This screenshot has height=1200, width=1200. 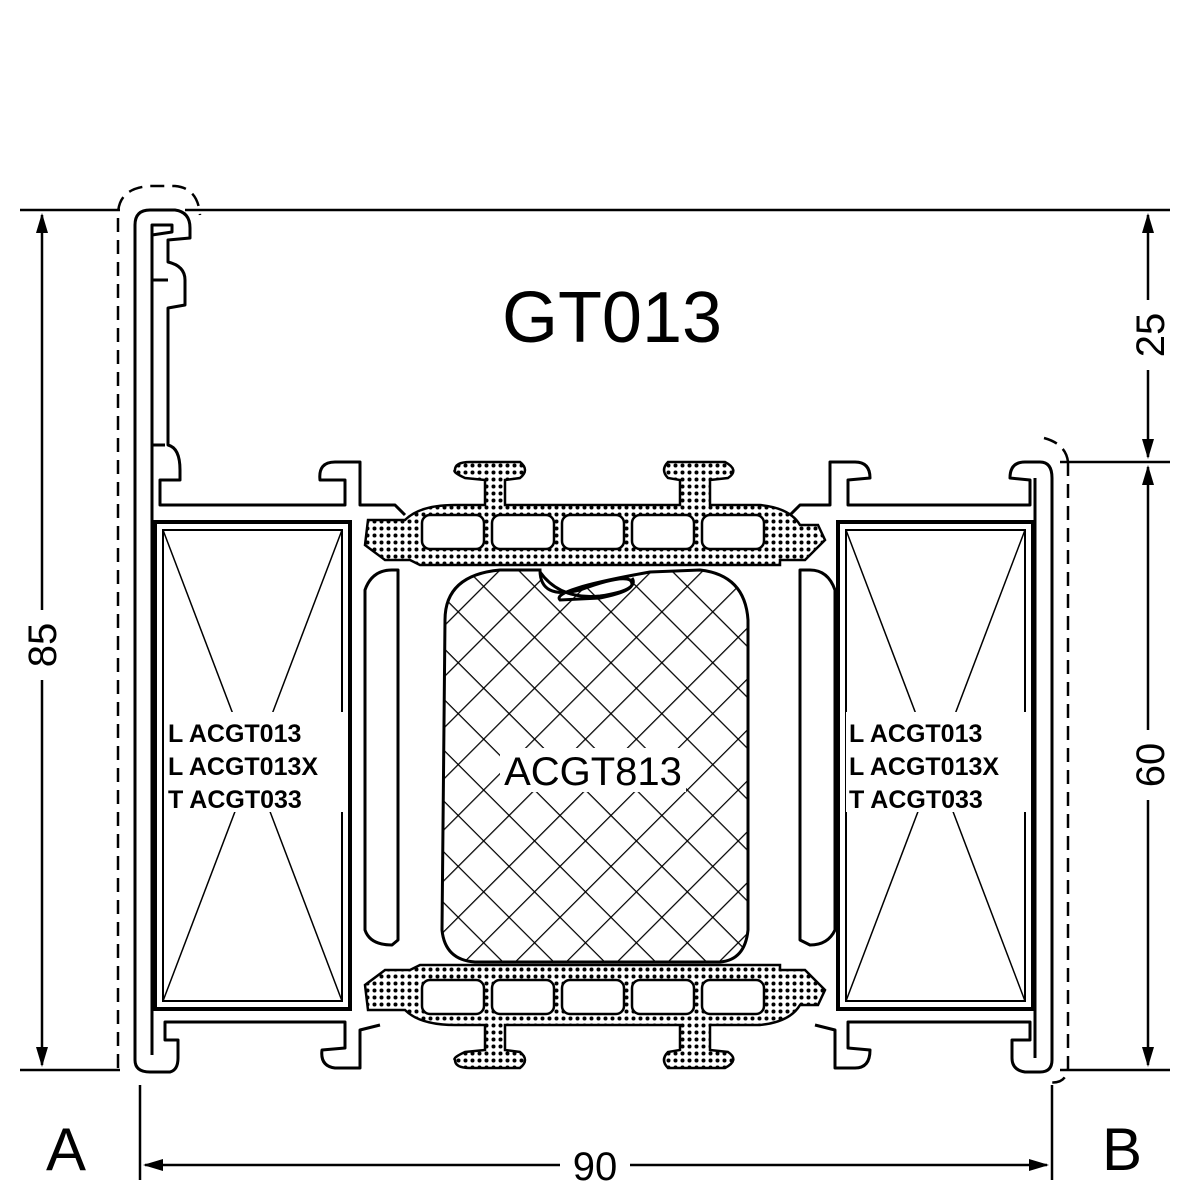 I want to click on side-label-b: B, so click(x=1122, y=1149).